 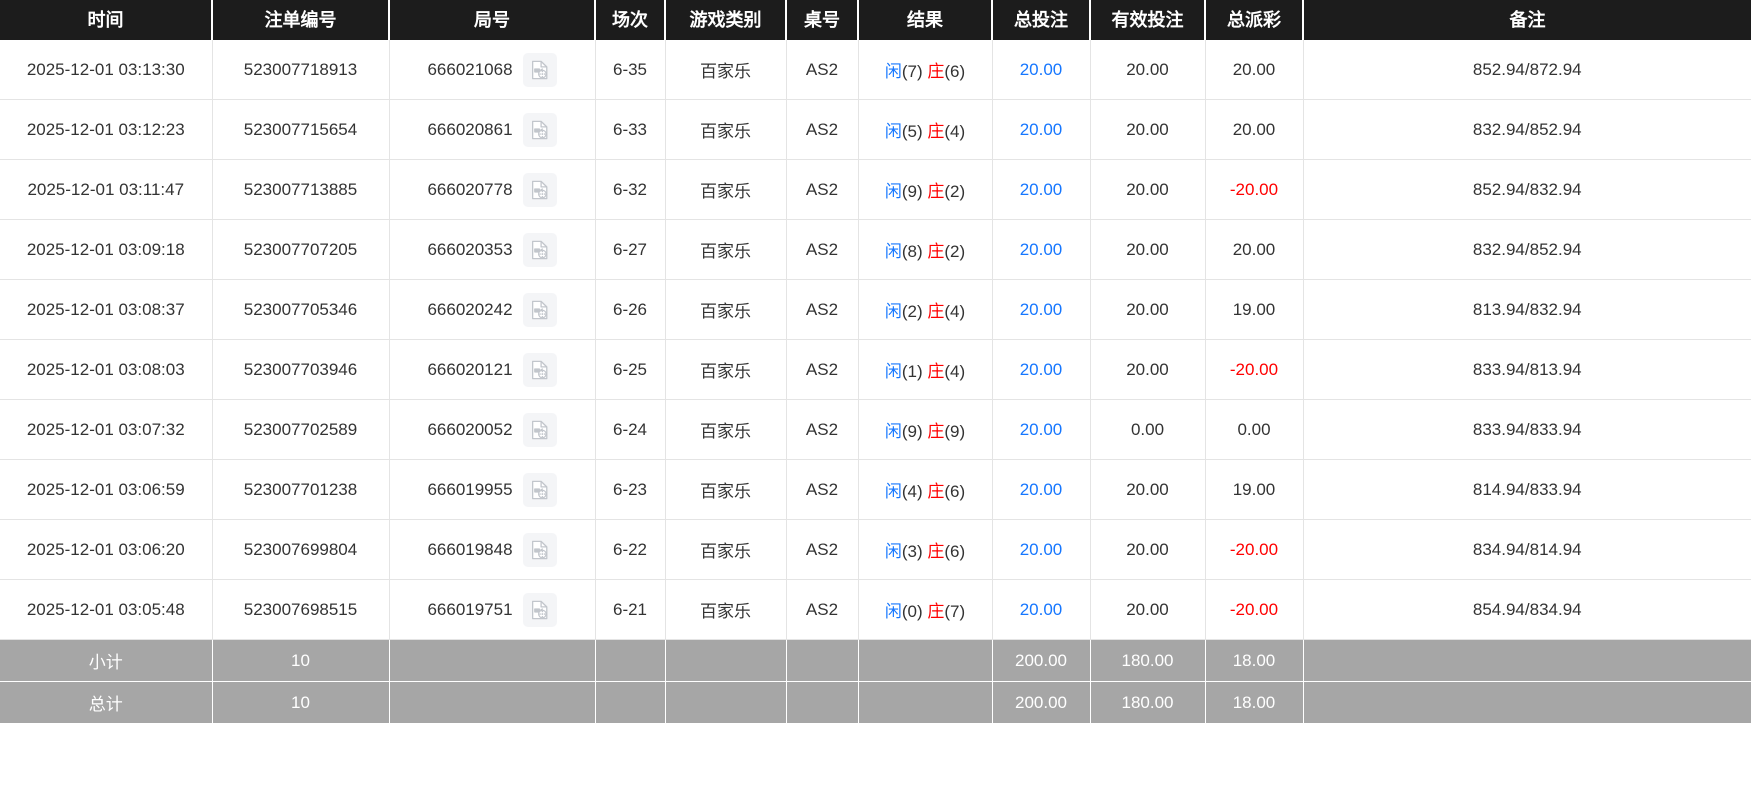 What do you see at coordinates (925, 369) in the screenshot?
I see `cell-result: 闲(1) 庄(4)` at bounding box center [925, 369].